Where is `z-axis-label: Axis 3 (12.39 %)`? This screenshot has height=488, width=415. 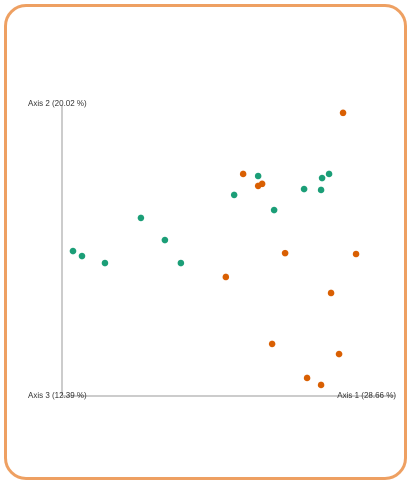 z-axis-label: Axis 3 (12.39 %) is located at coordinates (57, 395).